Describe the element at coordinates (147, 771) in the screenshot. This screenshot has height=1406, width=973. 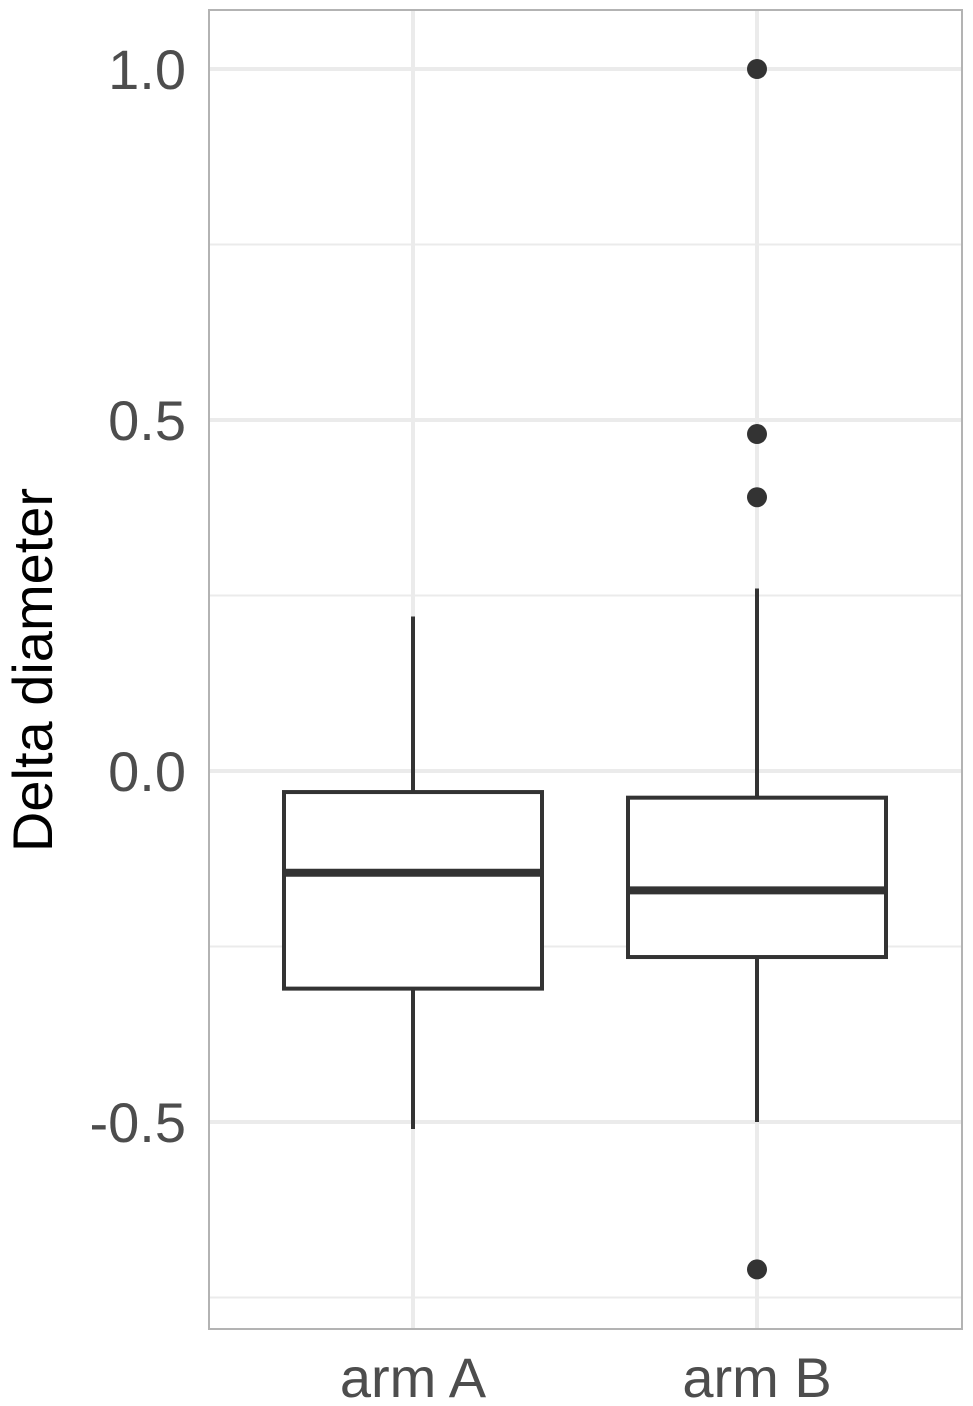
I see `y-tick-label: 0.0` at that location.